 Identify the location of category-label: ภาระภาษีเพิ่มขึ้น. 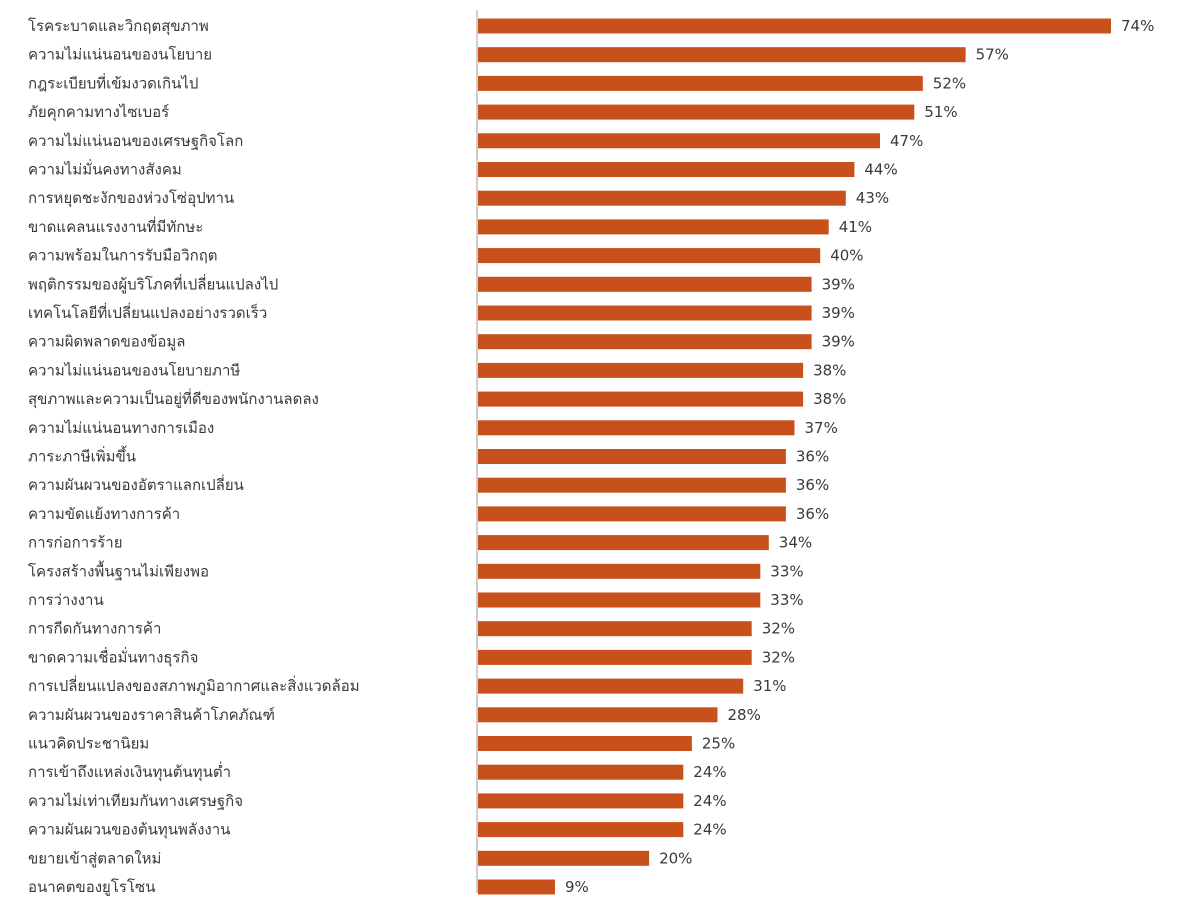
(82, 456).